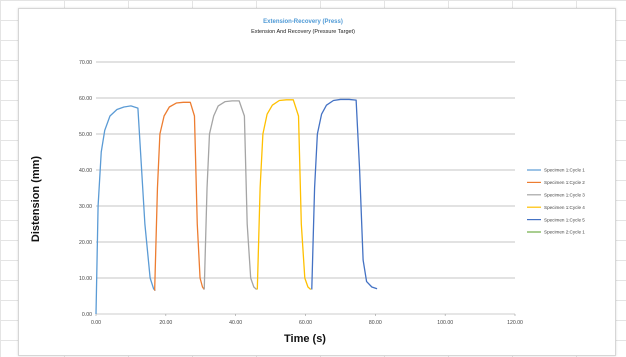 The image size is (626, 357). Describe the element at coordinates (85, 243) in the screenshot. I see `y-tick-label: 20.00` at that location.